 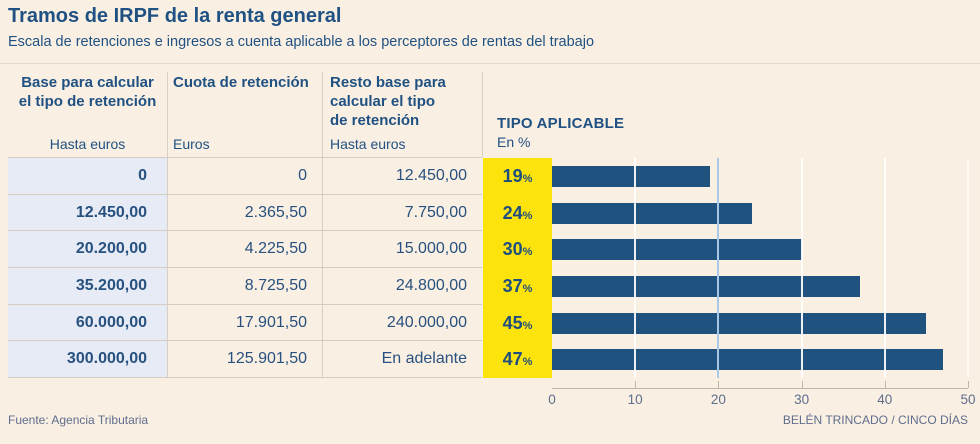 What do you see at coordinates (87, 249) in the screenshot?
I see `base-cell: 20.200,00` at bounding box center [87, 249].